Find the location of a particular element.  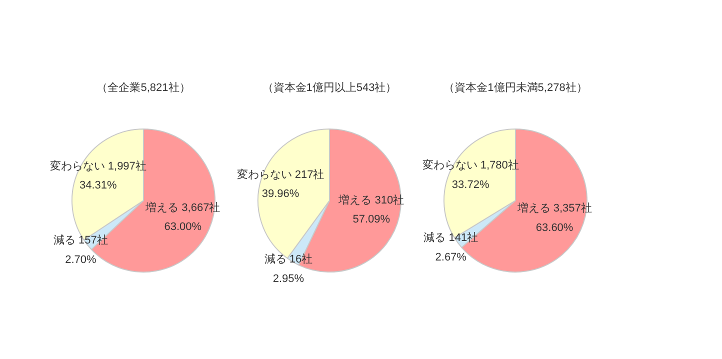

slice-label: 増える 3,667社 63.00% is located at coordinates (182, 217).